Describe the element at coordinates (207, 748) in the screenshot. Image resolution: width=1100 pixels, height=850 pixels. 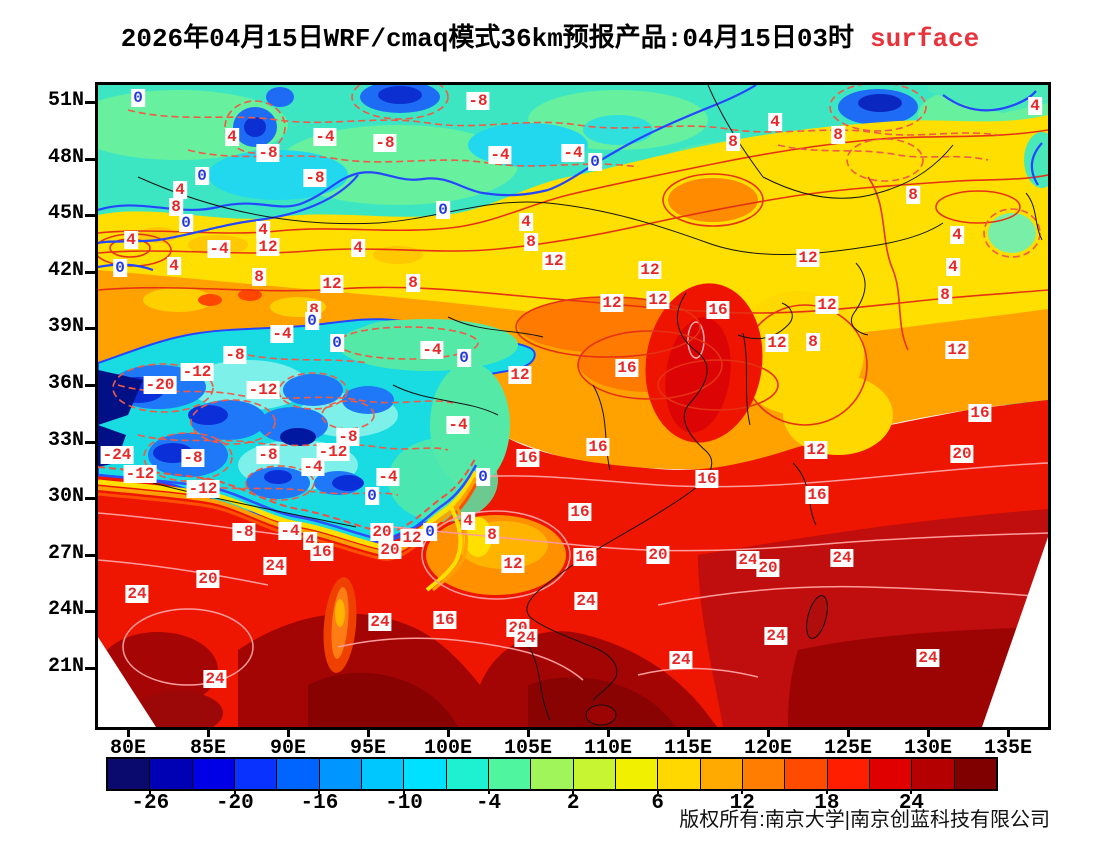
I see `lon-label-85E: 85E` at that location.